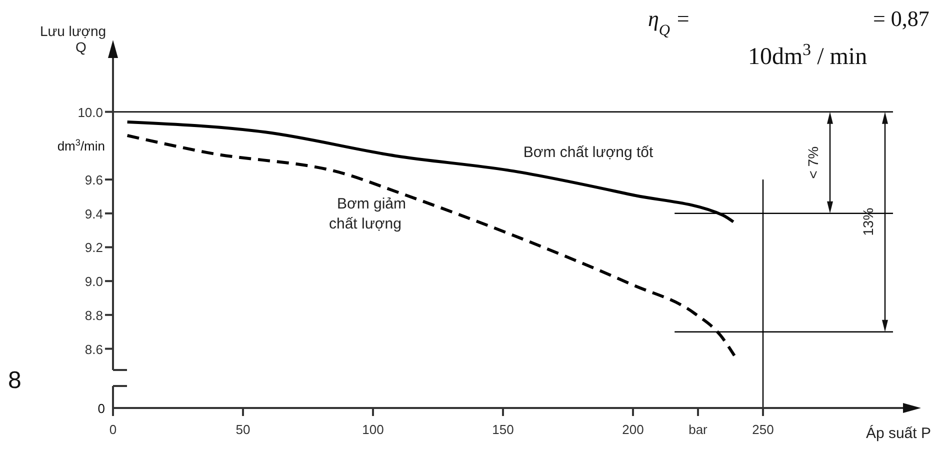 This screenshot has height=459, width=941. Describe the element at coordinates (15, 380) in the screenshot. I see `text: 8` at that location.